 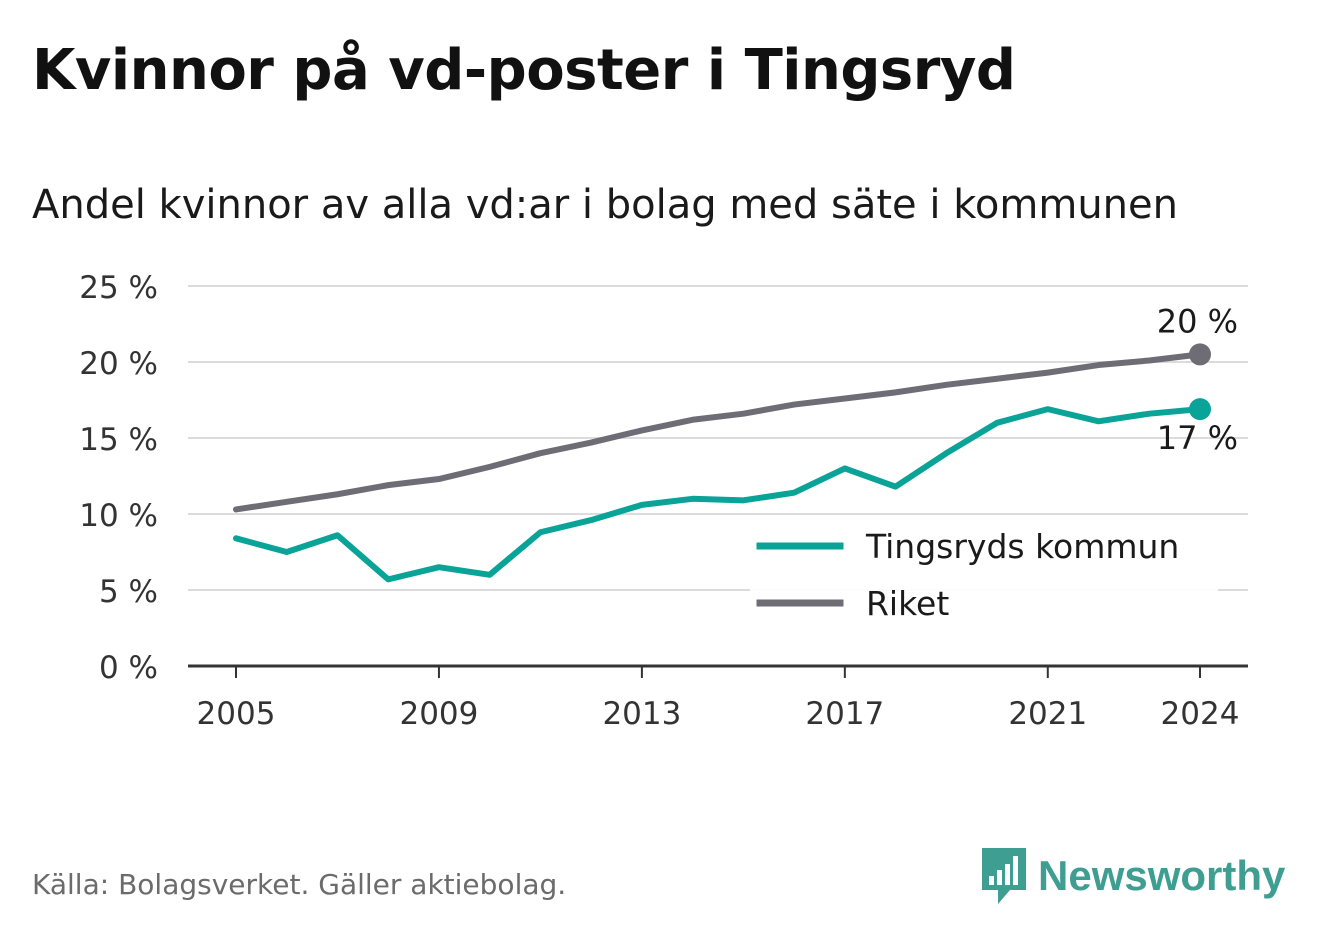 I want to click on y-axis: 0 % 5 % 10 % 15 % 20 % 25 %, so click(x=118, y=478).